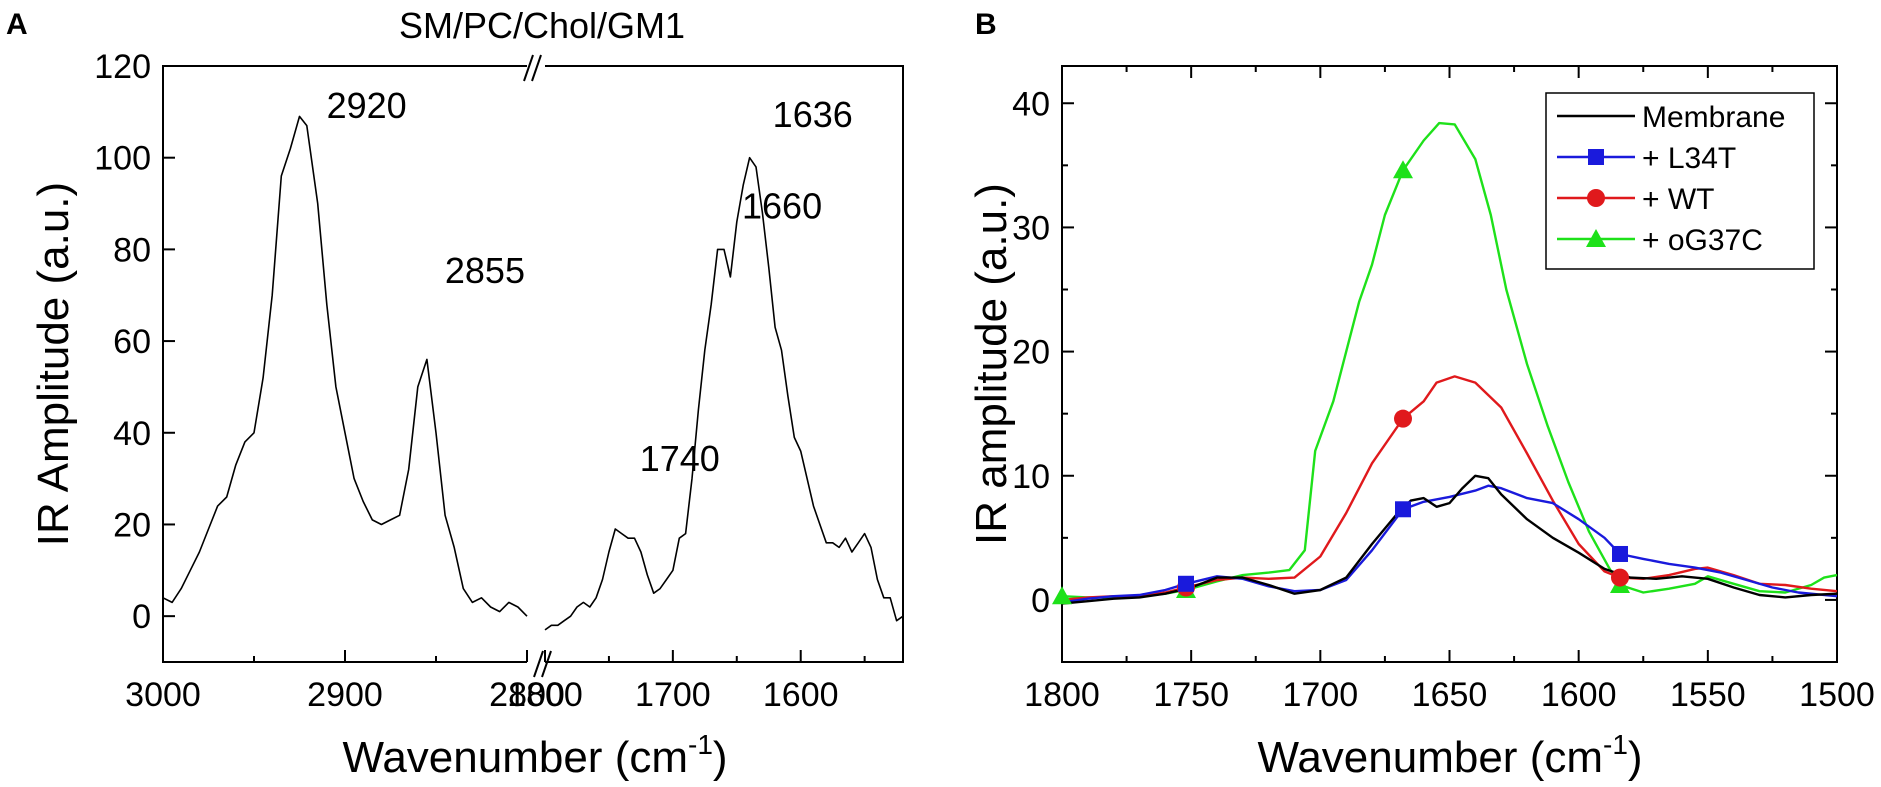 This screenshot has height=787, width=1881. What do you see at coordinates (801, 695) in the screenshot?
I see `chart-a-xtick-label: 1600` at bounding box center [801, 695].